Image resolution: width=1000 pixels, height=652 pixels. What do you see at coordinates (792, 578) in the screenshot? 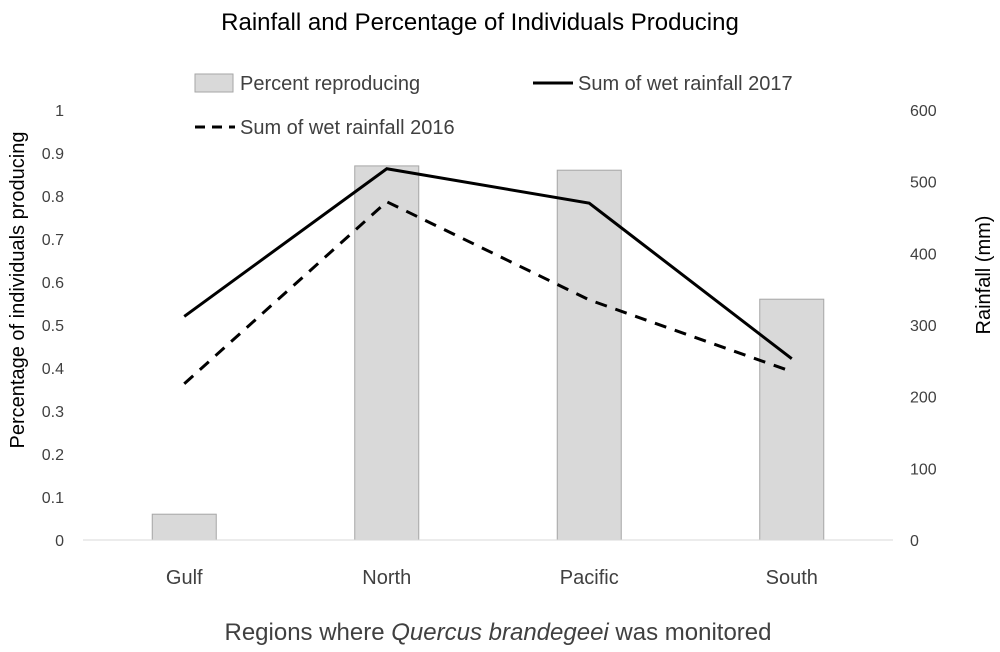
I see `x-tick-south: South` at bounding box center [792, 578].